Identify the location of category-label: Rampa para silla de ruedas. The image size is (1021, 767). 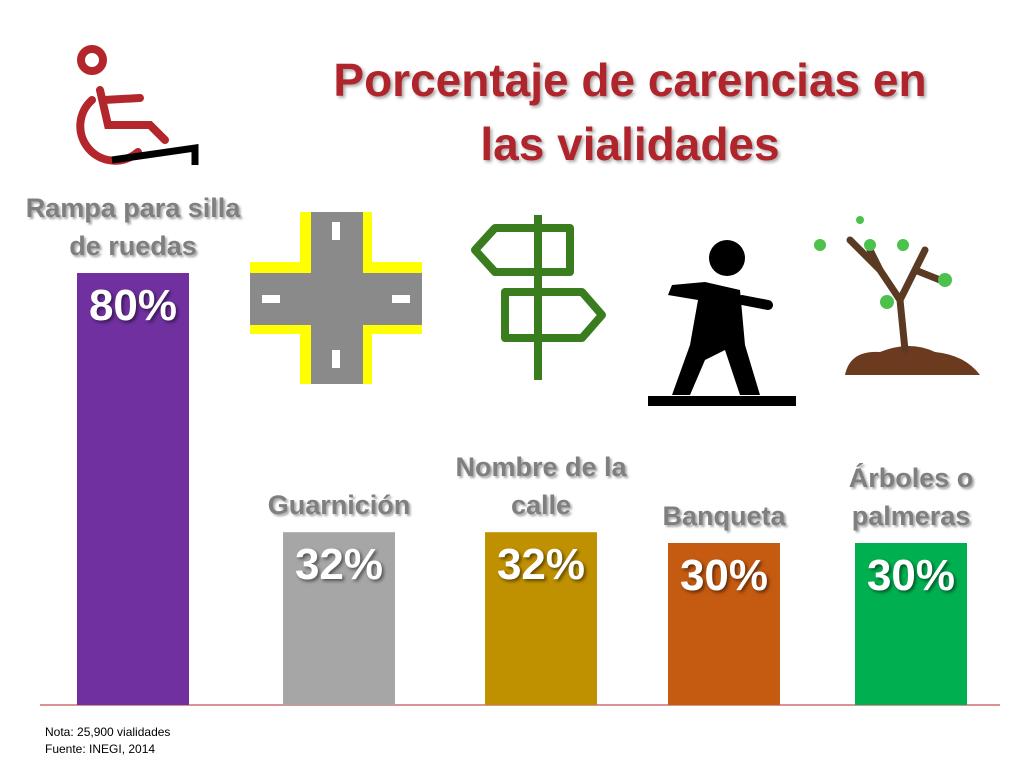
(133, 227).